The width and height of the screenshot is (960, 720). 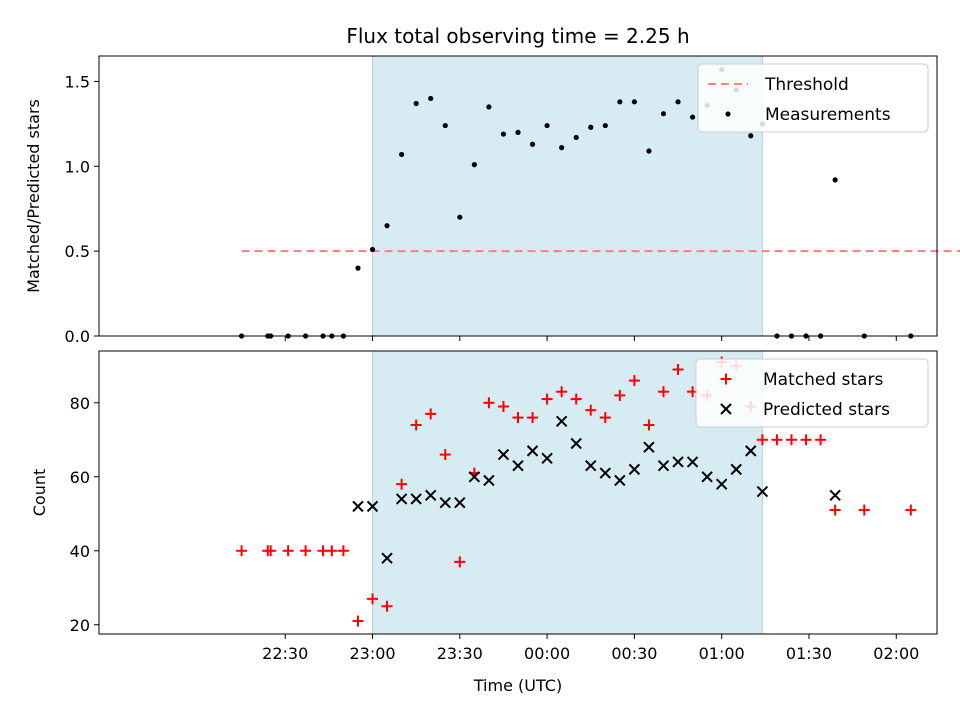 I want to click on y-tick-label: 0.0, so click(x=77, y=336).